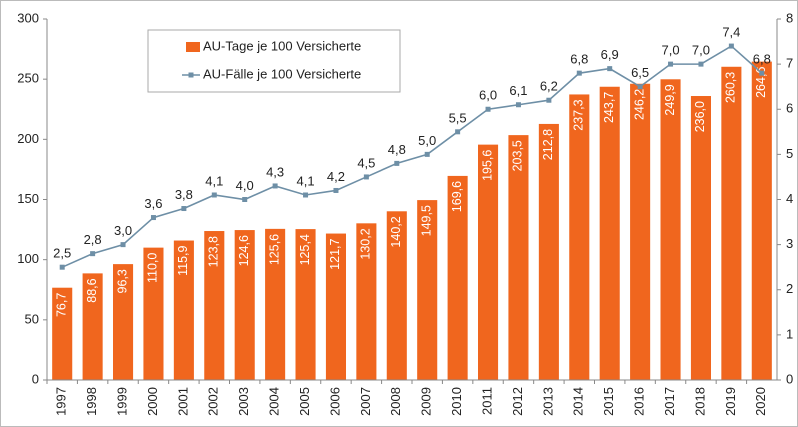 The image size is (798, 427). I want to click on line-value-label: 4,3, so click(275, 171).